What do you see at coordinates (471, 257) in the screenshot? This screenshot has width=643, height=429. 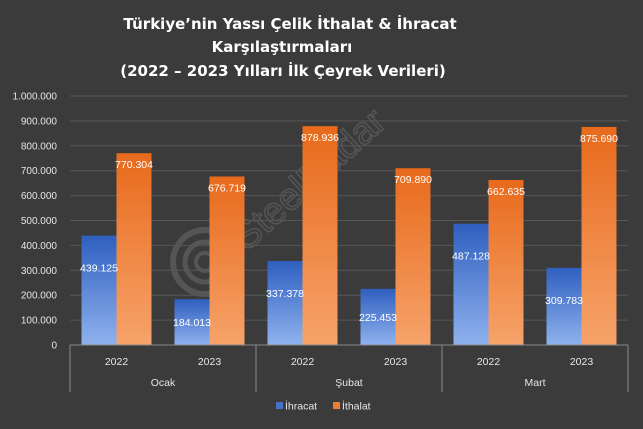 I see `data-label: 487.128` at bounding box center [471, 257].